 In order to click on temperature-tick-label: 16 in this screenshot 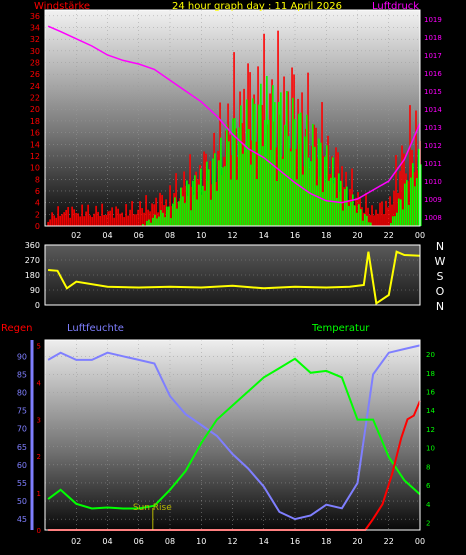, I will do `click(430, 392)`.